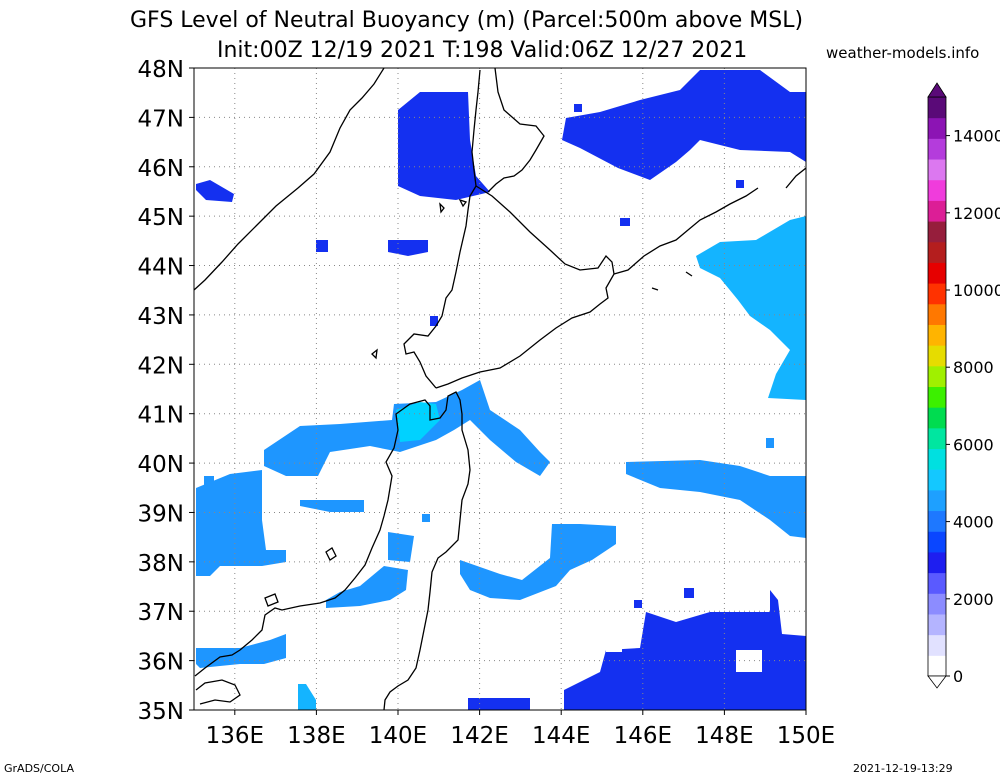 Image resolution: width=1000 pixels, height=779 pixels. I want to click on latitude-label: 44N, so click(161, 268).